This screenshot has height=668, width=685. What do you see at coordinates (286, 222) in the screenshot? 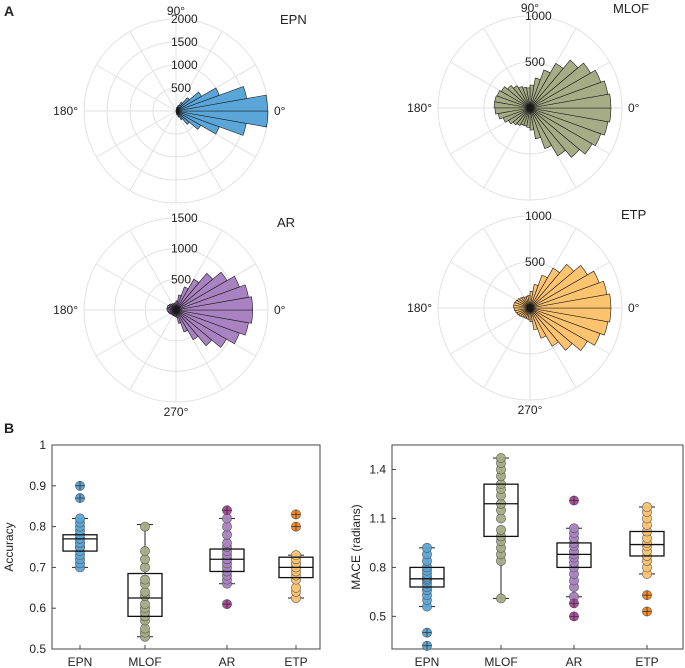
I see `rose-title: AR` at bounding box center [286, 222].